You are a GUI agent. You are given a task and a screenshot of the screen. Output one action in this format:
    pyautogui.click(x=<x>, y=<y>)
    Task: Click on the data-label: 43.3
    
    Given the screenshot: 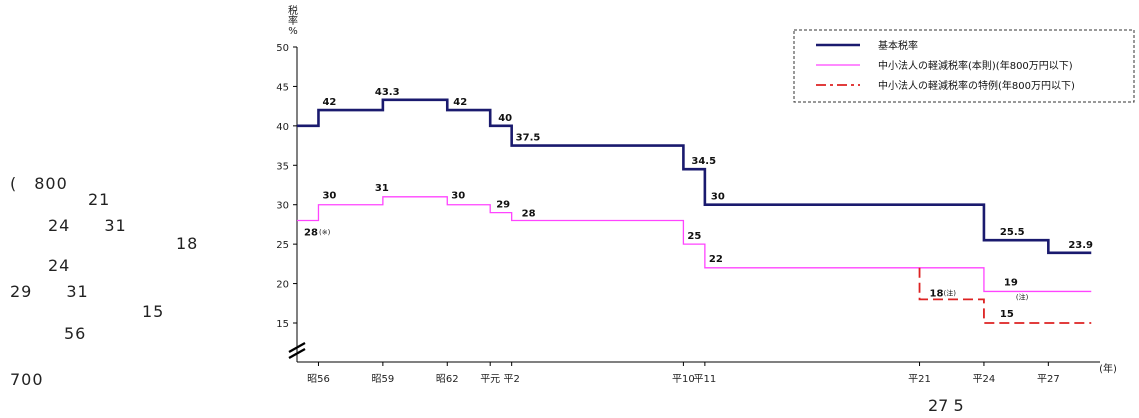 What is the action you would take?
    pyautogui.click(x=387, y=92)
    